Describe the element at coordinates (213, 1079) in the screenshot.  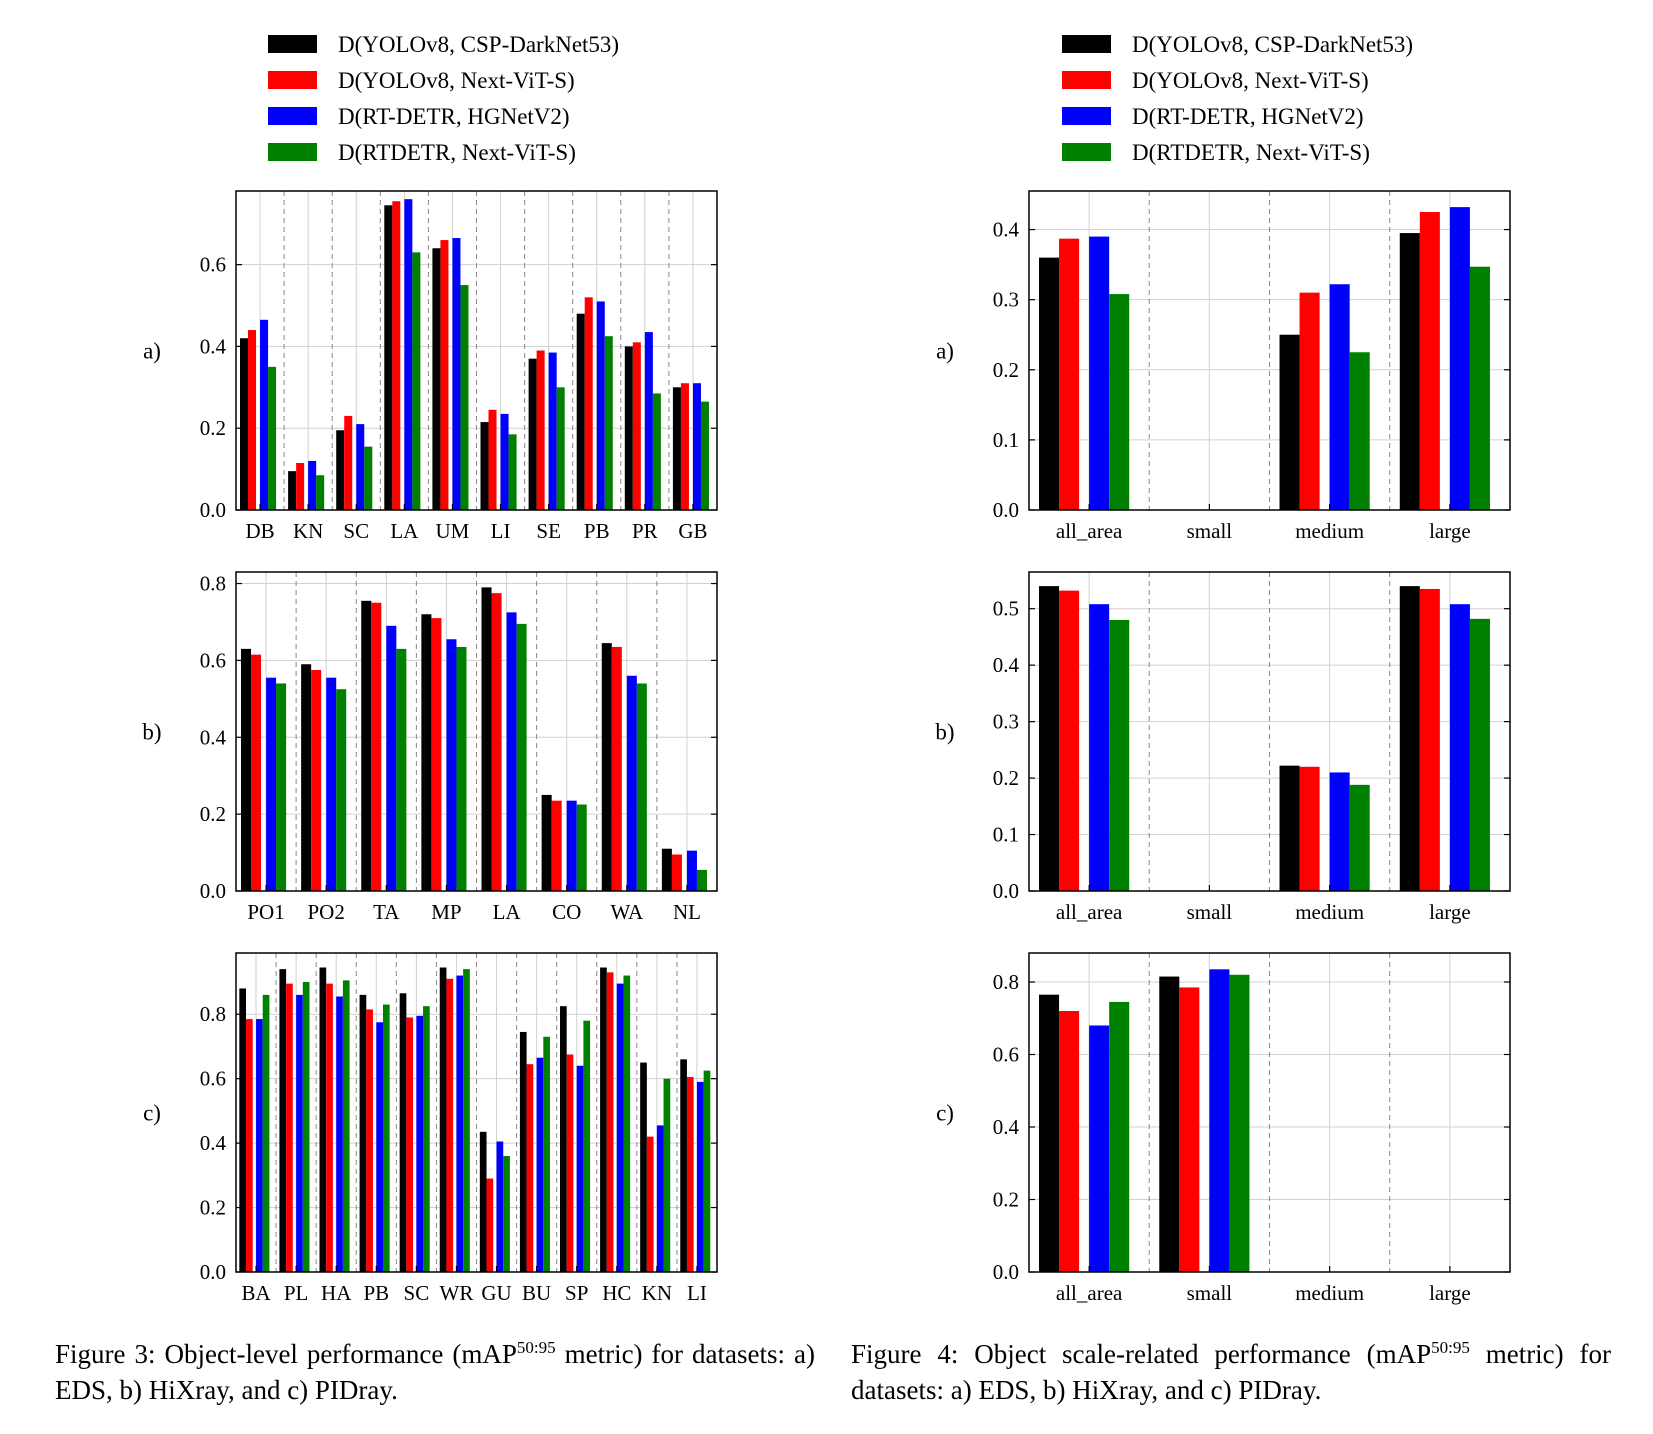
I see `y-tick-label: 0.6` at that location.